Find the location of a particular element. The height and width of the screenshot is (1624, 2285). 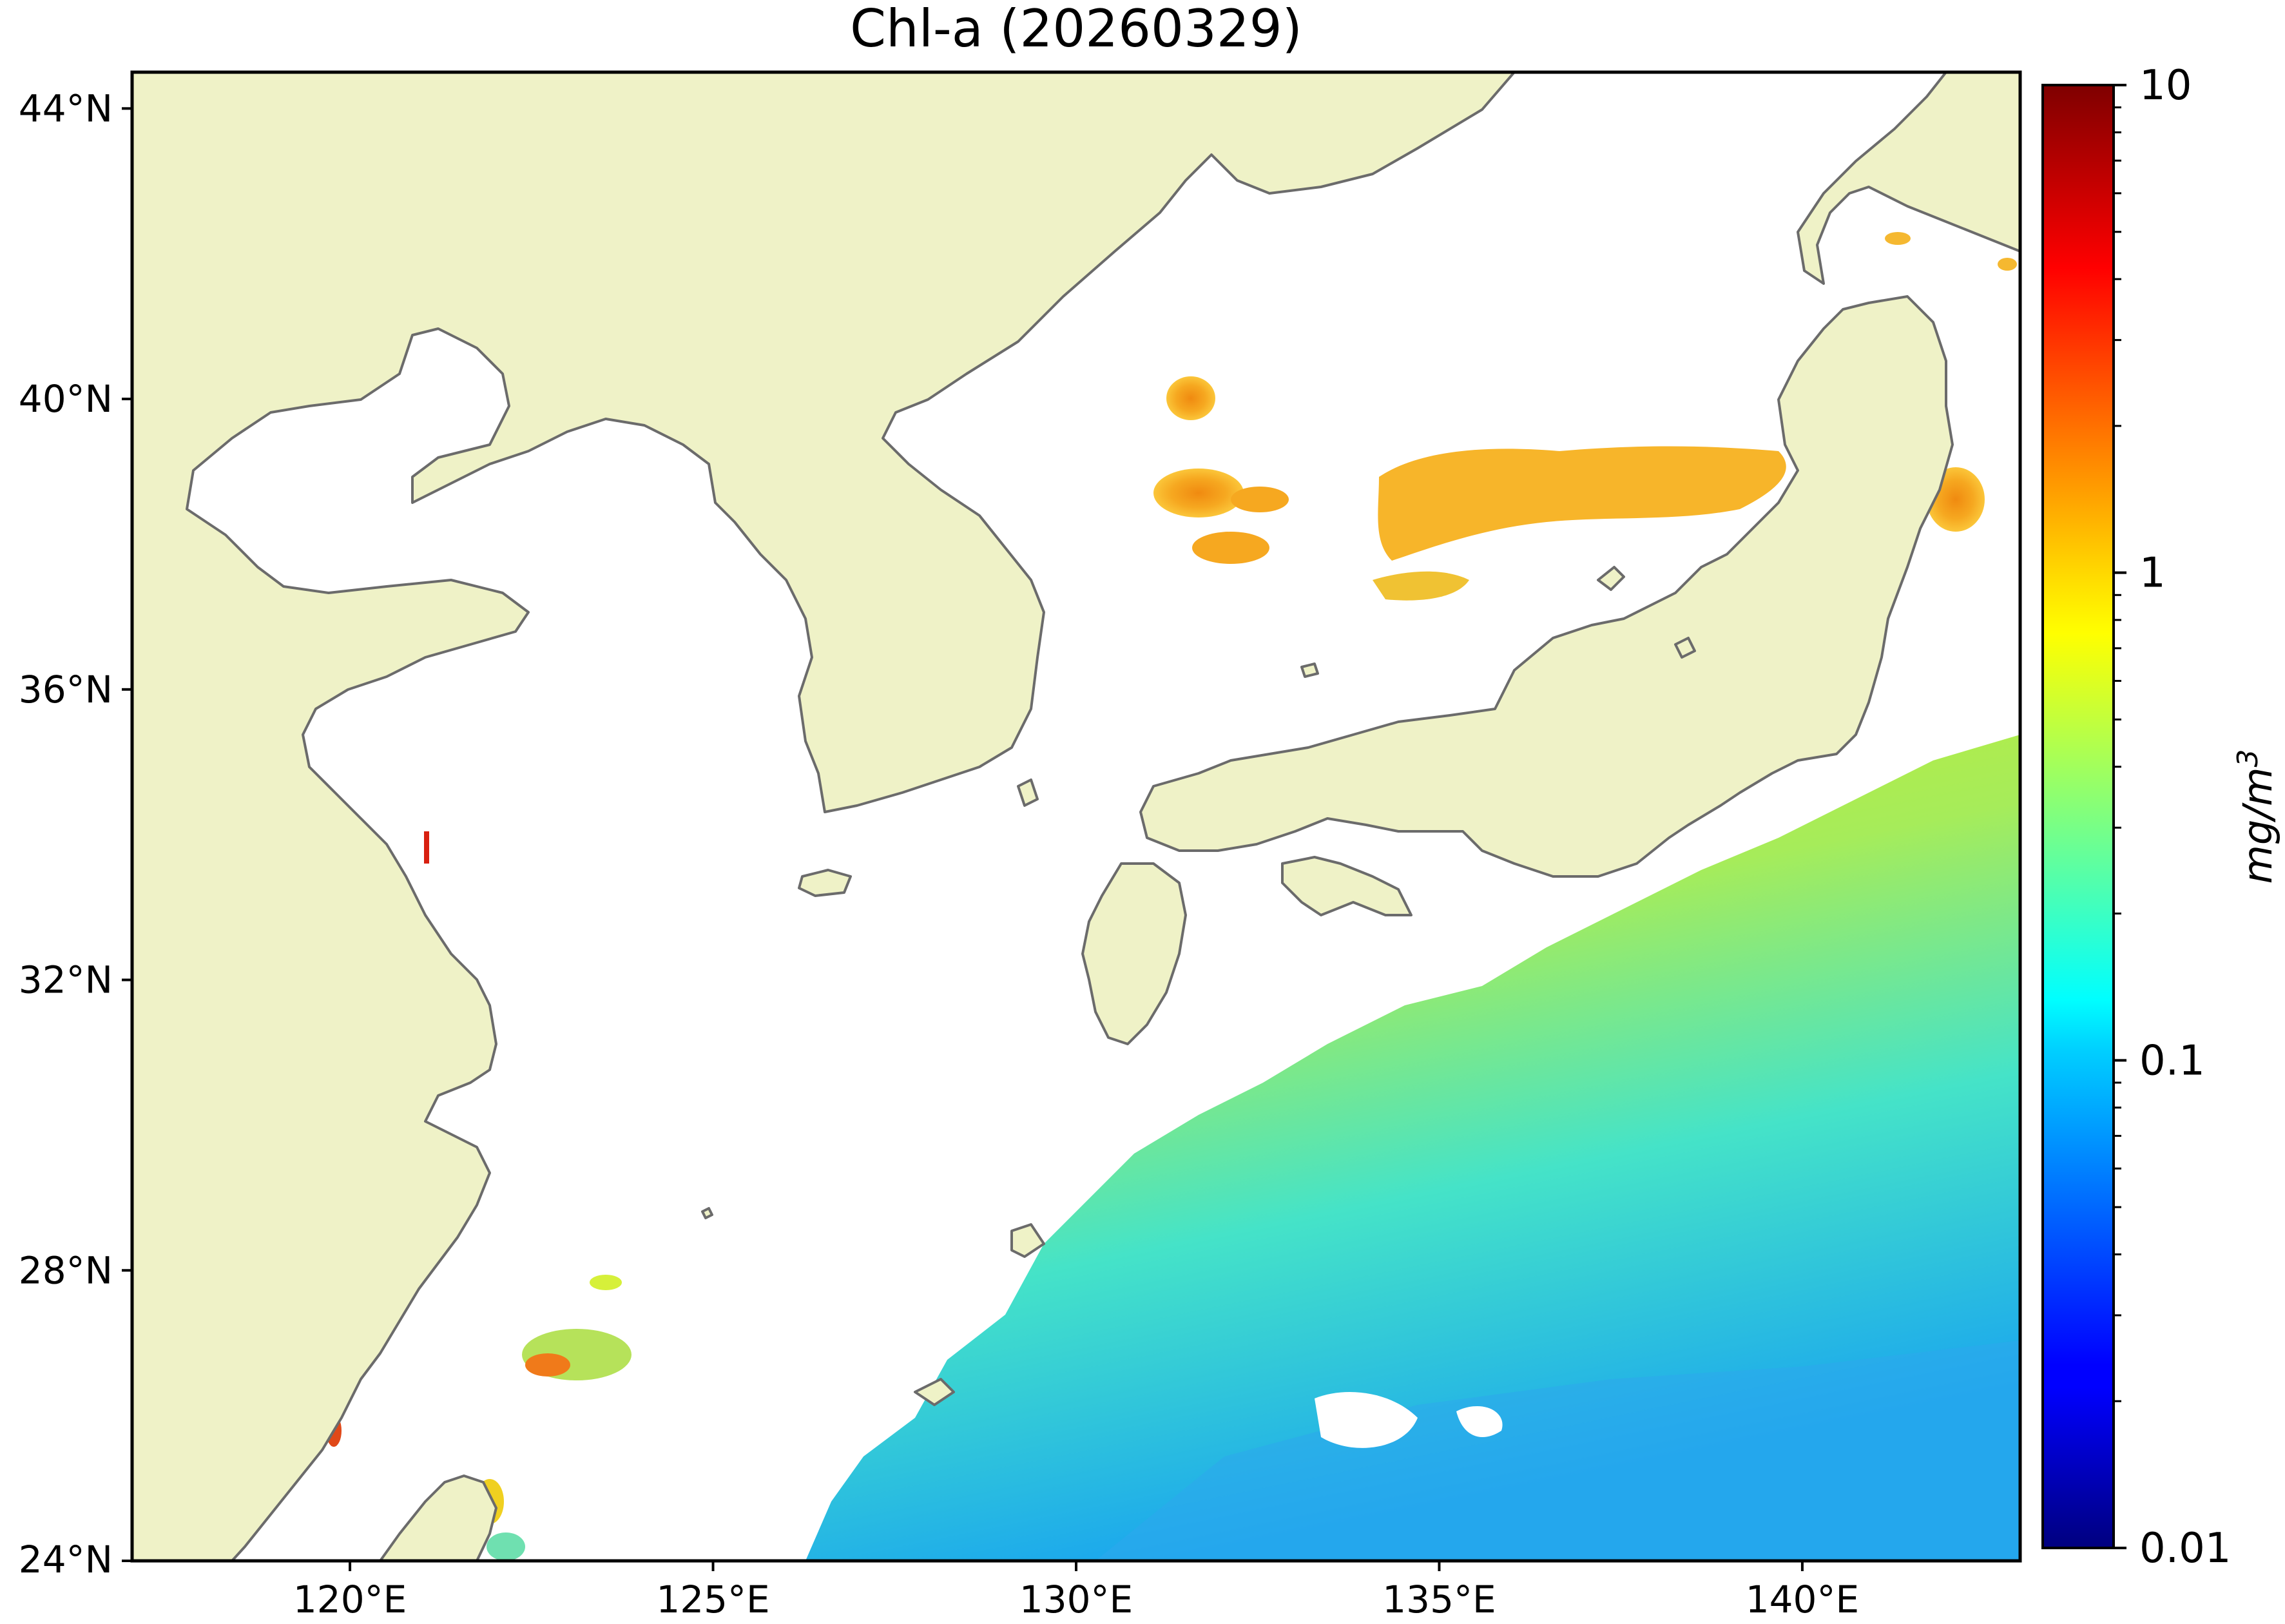

japan-shikoku is located at coordinates (1346, 886).